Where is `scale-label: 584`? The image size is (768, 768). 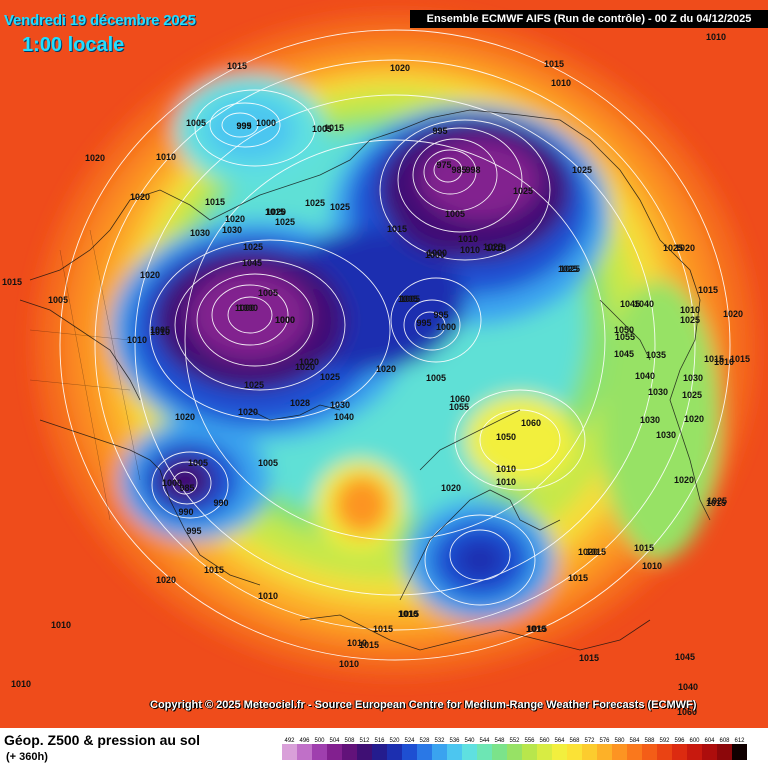
scale-label: 584 is located at coordinates (634, 741).